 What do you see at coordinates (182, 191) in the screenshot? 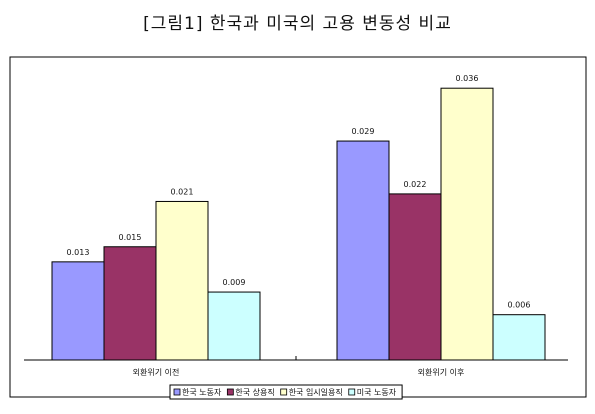
I see `data-label-3-1: 0.021` at bounding box center [182, 191].